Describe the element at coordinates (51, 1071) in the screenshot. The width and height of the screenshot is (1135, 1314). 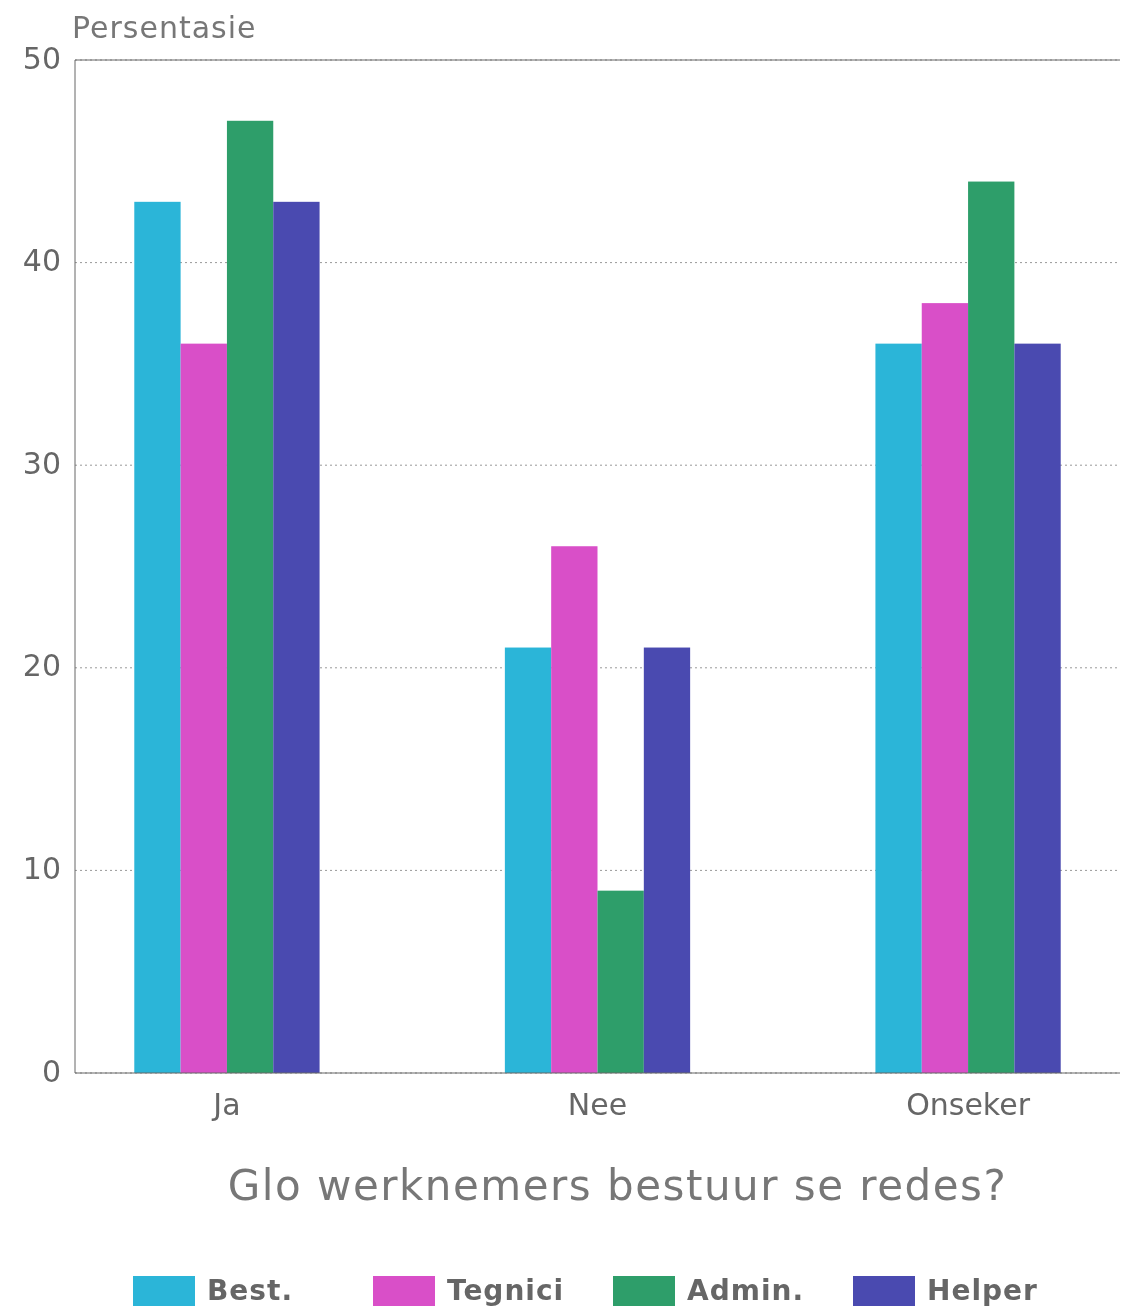
I see `y-tick-label: 0` at that location.